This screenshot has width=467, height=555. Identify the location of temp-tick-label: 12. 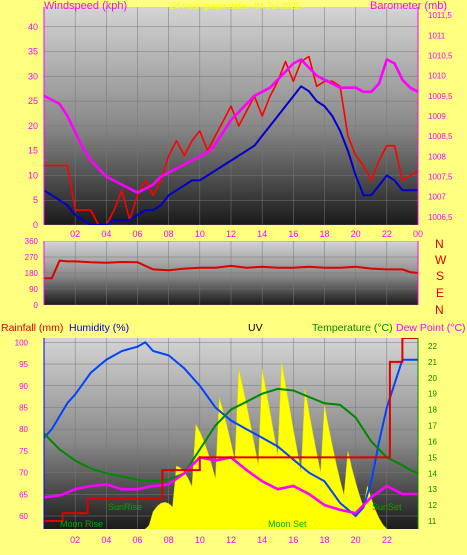
(432, 505).